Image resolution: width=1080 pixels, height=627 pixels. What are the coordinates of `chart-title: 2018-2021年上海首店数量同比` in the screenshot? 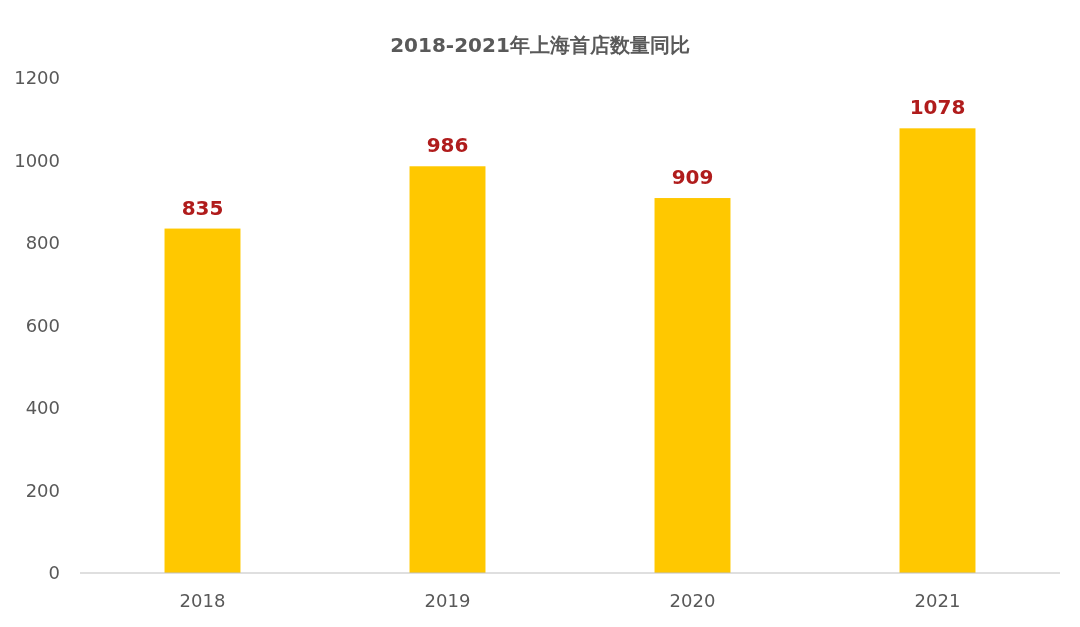 It's located at (540, 45).